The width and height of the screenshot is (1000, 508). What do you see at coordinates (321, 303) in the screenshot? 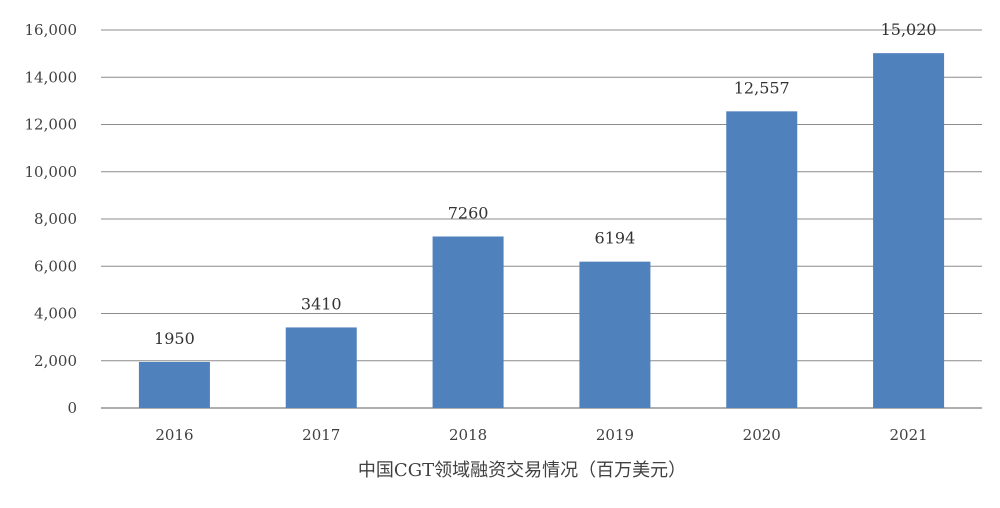
I see `data-label: 3410` at bounding box center [321, 303].